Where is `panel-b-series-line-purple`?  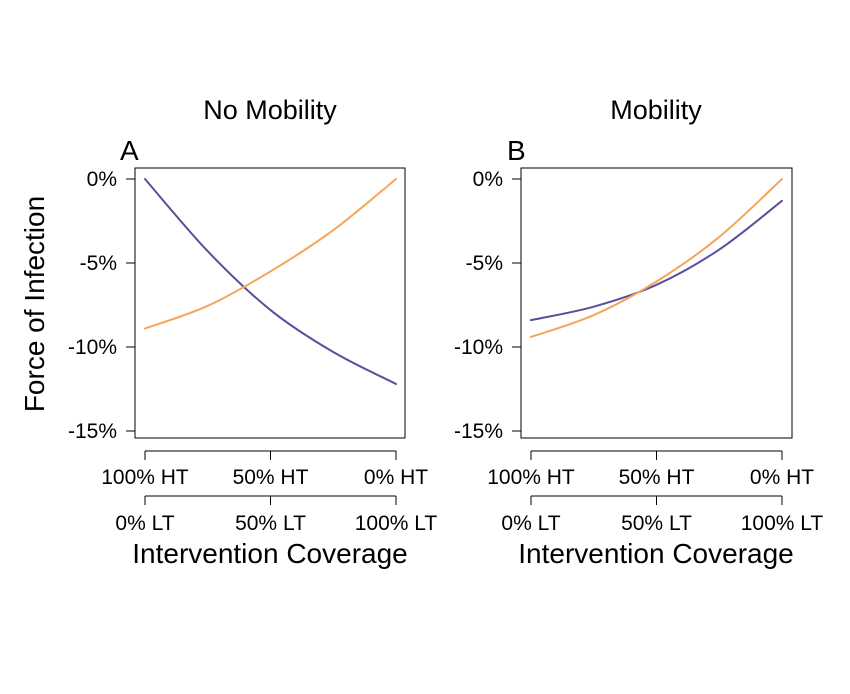 panel-b-series-line-purple is located at coordinates (656, 260).